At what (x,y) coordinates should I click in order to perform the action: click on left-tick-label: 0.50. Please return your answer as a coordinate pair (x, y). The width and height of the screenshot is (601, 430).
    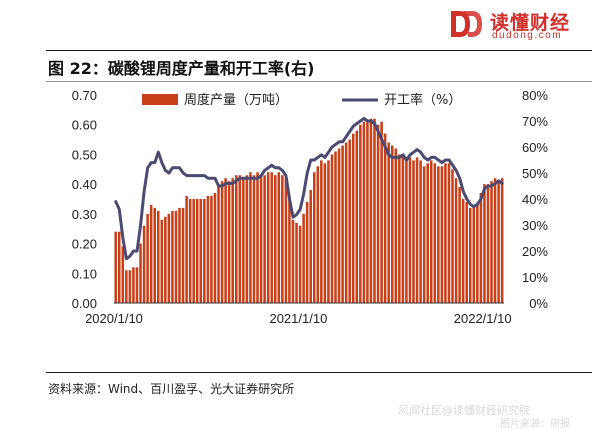
    Looking at the image, I should click on (84, 154).